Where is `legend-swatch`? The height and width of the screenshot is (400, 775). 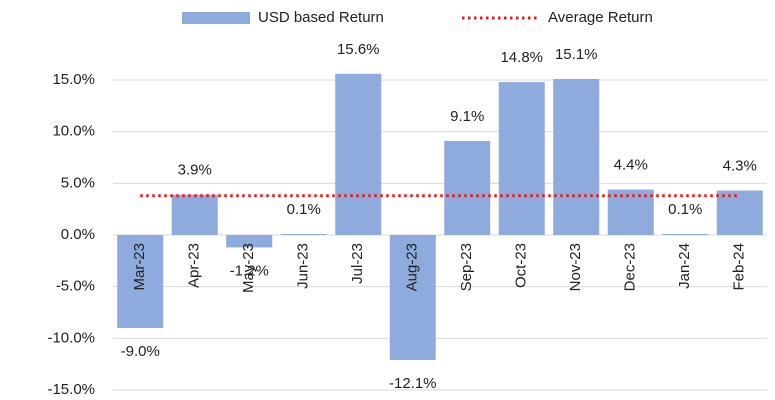 legend-swatch is located at coordinates (216, 18).